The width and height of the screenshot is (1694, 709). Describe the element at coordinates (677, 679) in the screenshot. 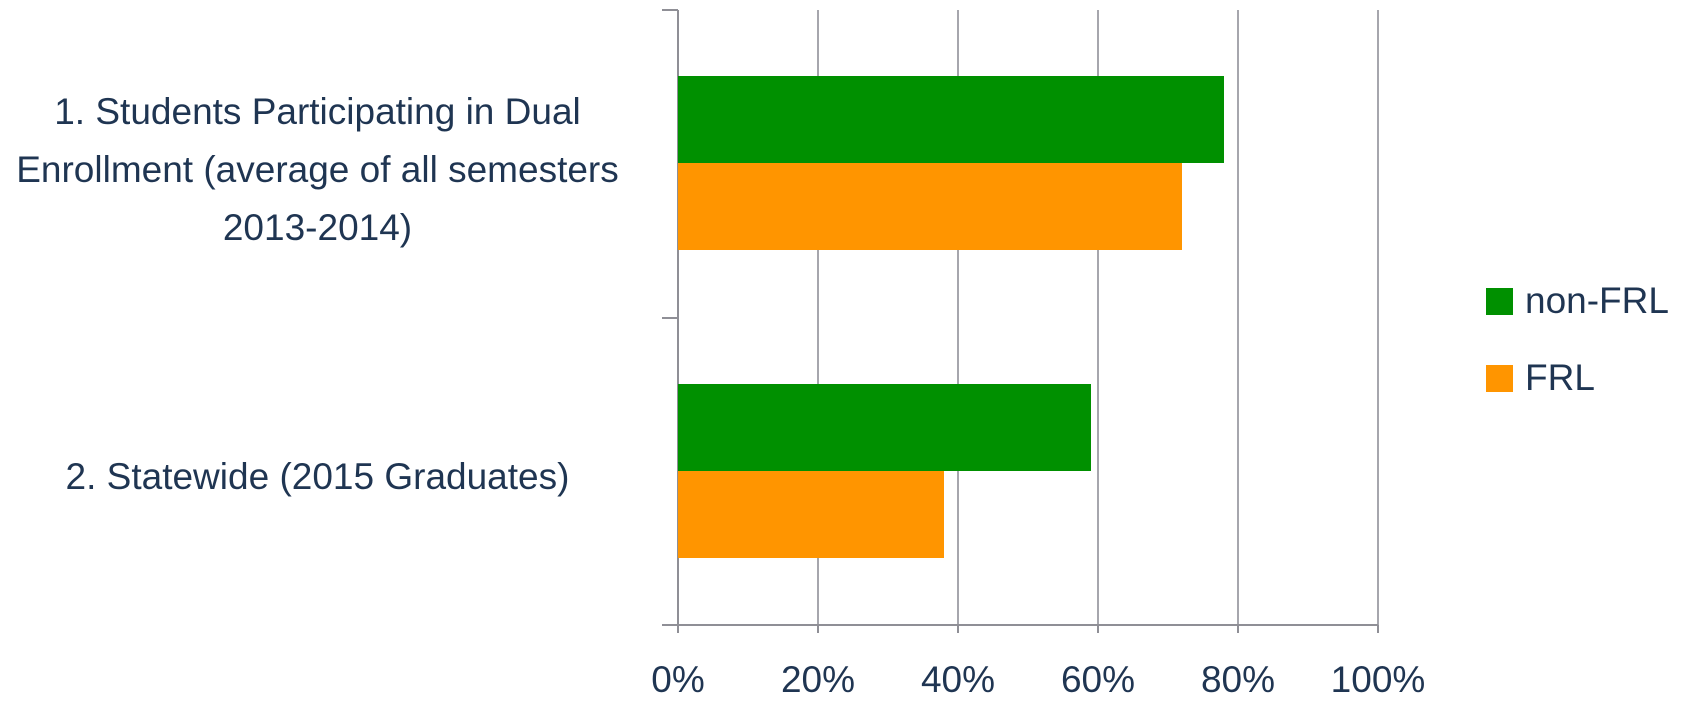

I see `x-tick-label: 0%` at that location.